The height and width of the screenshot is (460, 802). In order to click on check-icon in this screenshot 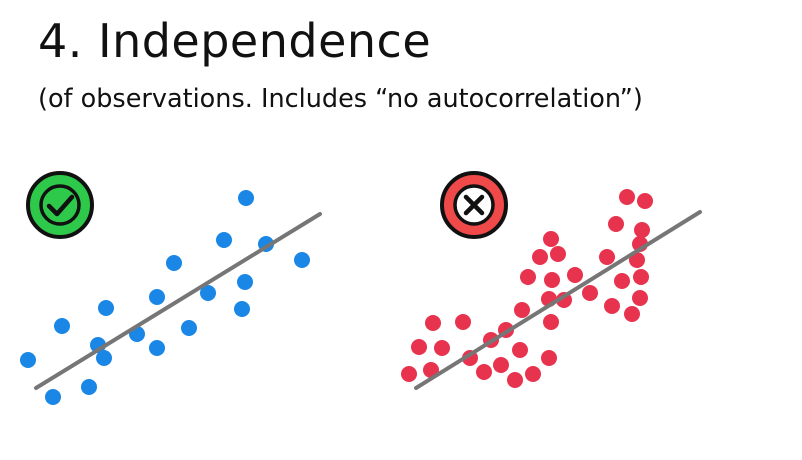, I will do `click(60, 205)`.